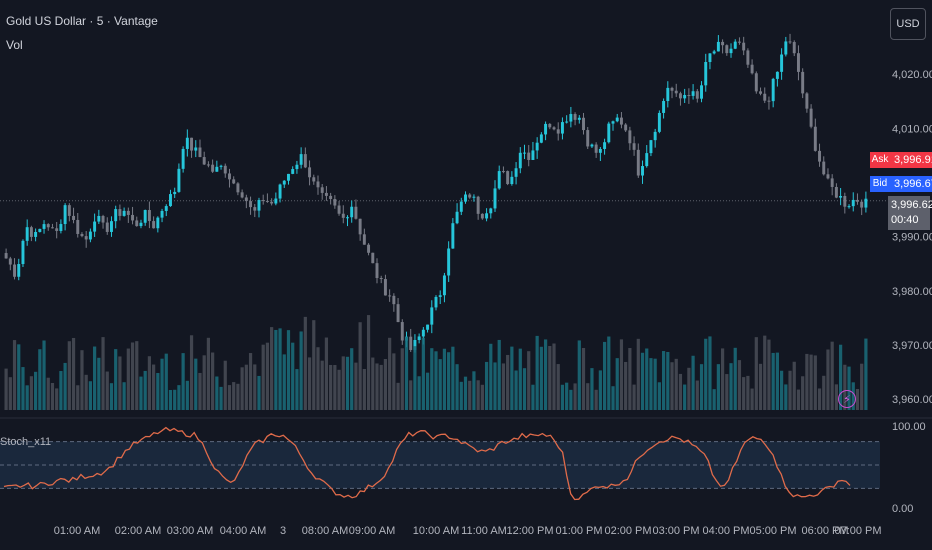 The height and width of the screenshot is (550, 932). Describe the element at coordinates (325, 531) in the screenshot. I see `time-tick-label: 08:00 AM` at that location.